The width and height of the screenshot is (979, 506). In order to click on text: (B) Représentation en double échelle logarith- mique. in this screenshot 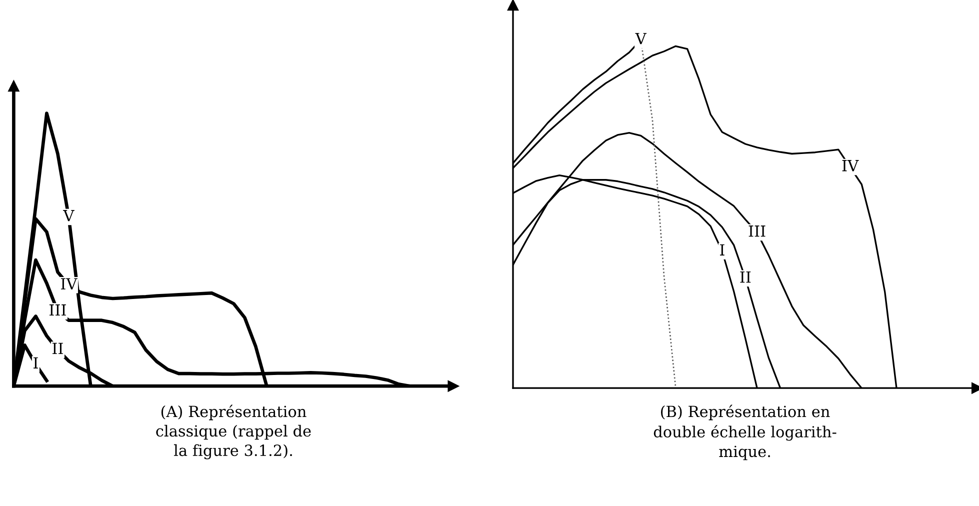, I will do `click(745, 432)`.